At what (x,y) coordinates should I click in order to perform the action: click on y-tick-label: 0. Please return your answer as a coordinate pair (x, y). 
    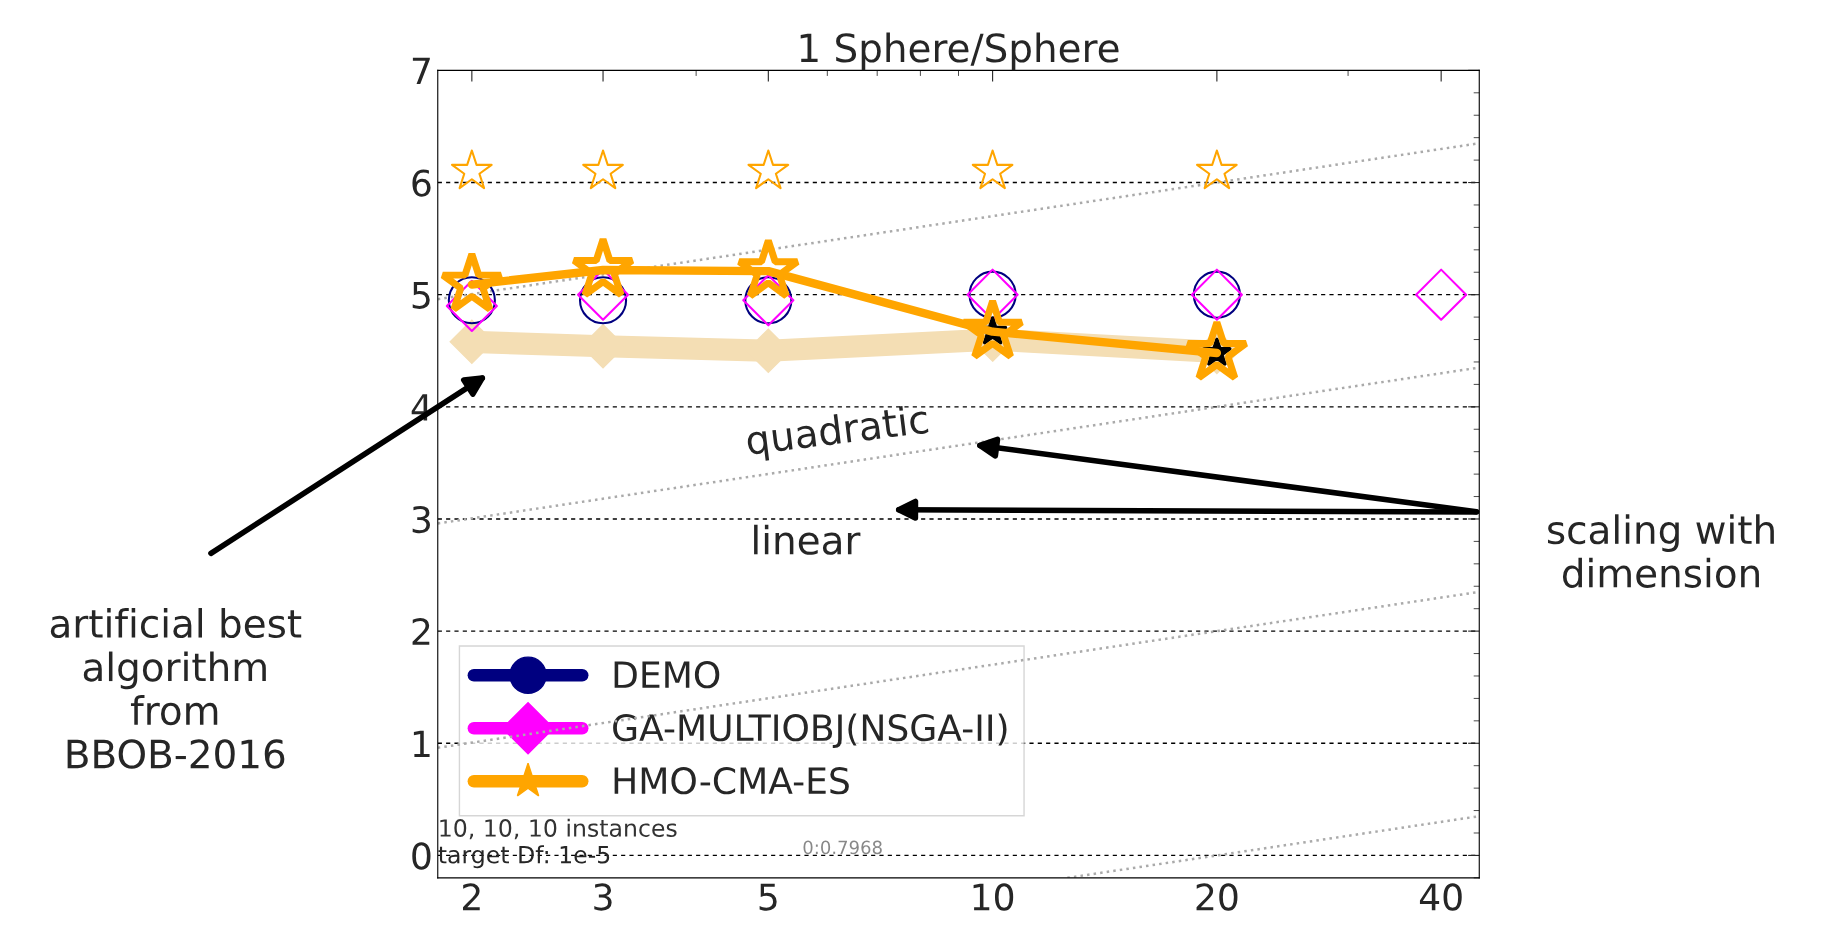
    Looking at the image, I should click on (421, 856).